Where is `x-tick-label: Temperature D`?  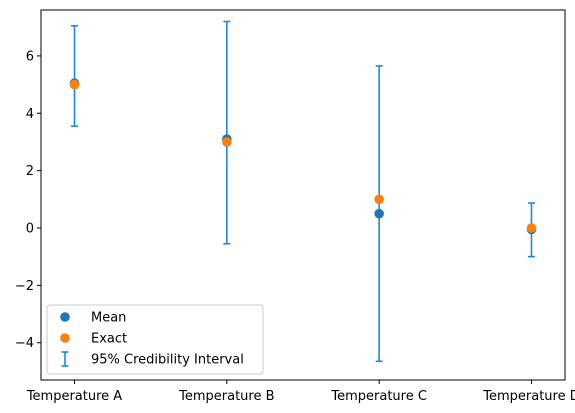 x-tick-label: Temperature D is located at coordinates (528, 396).